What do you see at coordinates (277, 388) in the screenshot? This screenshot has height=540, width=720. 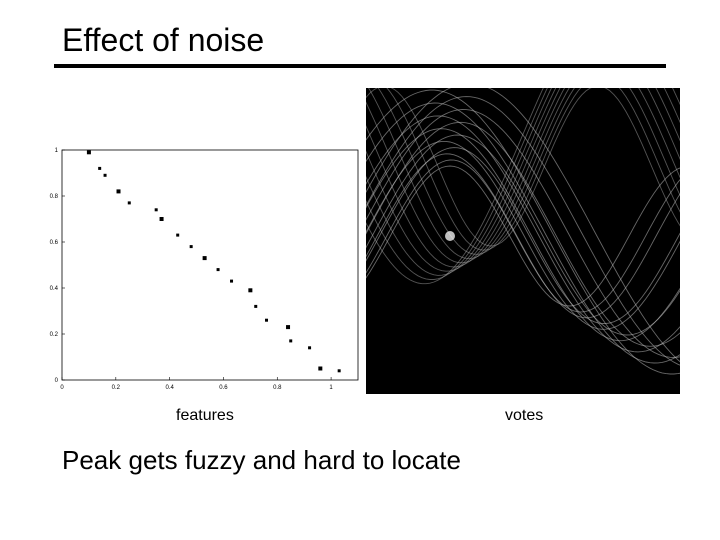 I see `x-tick-label: 0.8` at bounding box center [277, 388].